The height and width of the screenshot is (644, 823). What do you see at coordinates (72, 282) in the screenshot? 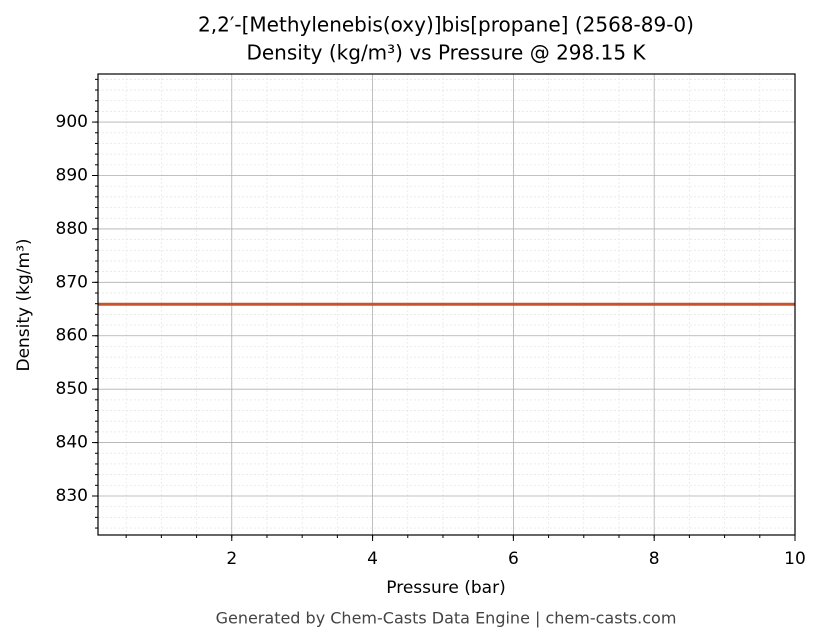
I see `y-tick-label: 870` at bounding box center [72, 282].